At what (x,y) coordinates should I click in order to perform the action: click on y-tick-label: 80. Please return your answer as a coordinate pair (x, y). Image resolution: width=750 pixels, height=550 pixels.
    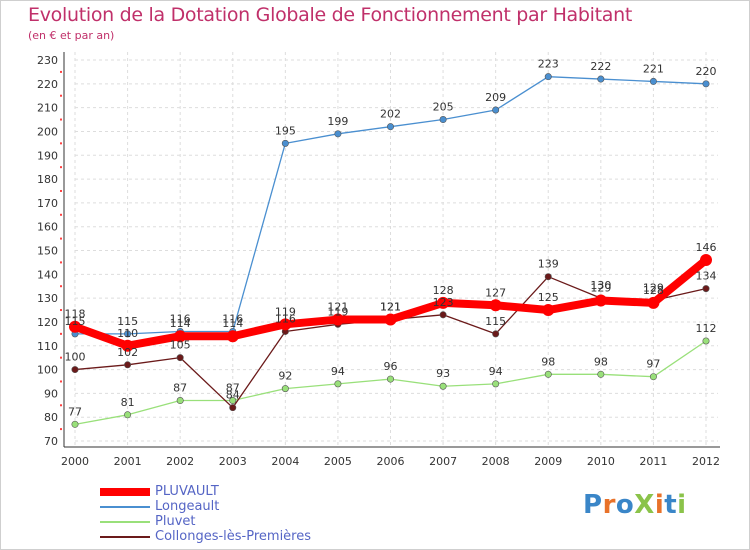
    Looking at the image, I should click on (51, 417).